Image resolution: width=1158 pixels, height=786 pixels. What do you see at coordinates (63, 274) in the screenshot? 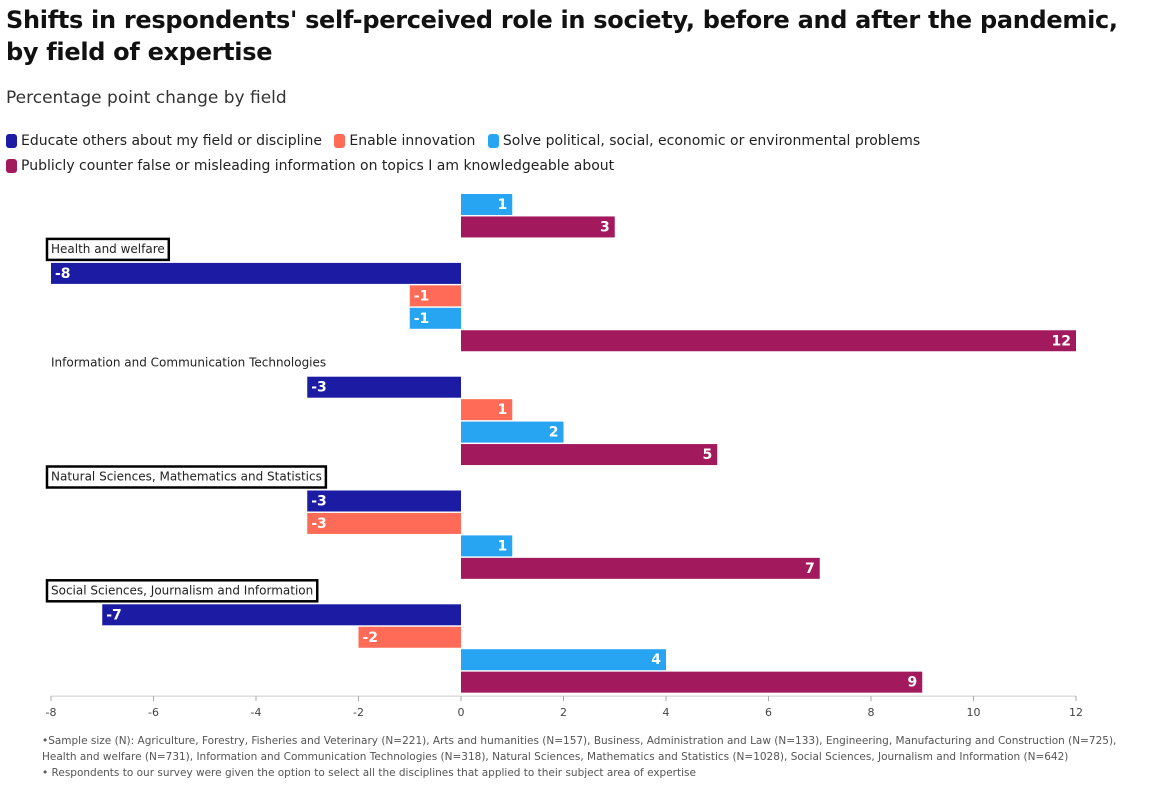
I see `data-label: -8` at bounding box center [63, 274].